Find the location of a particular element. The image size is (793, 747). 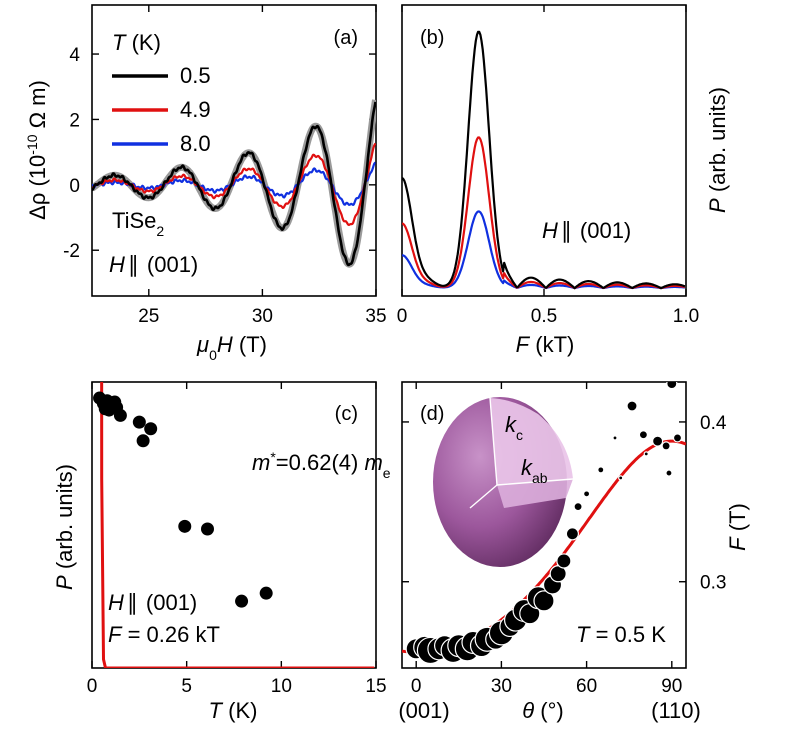

panel-a-field-symbol: H is located at coordinates (117, 264).